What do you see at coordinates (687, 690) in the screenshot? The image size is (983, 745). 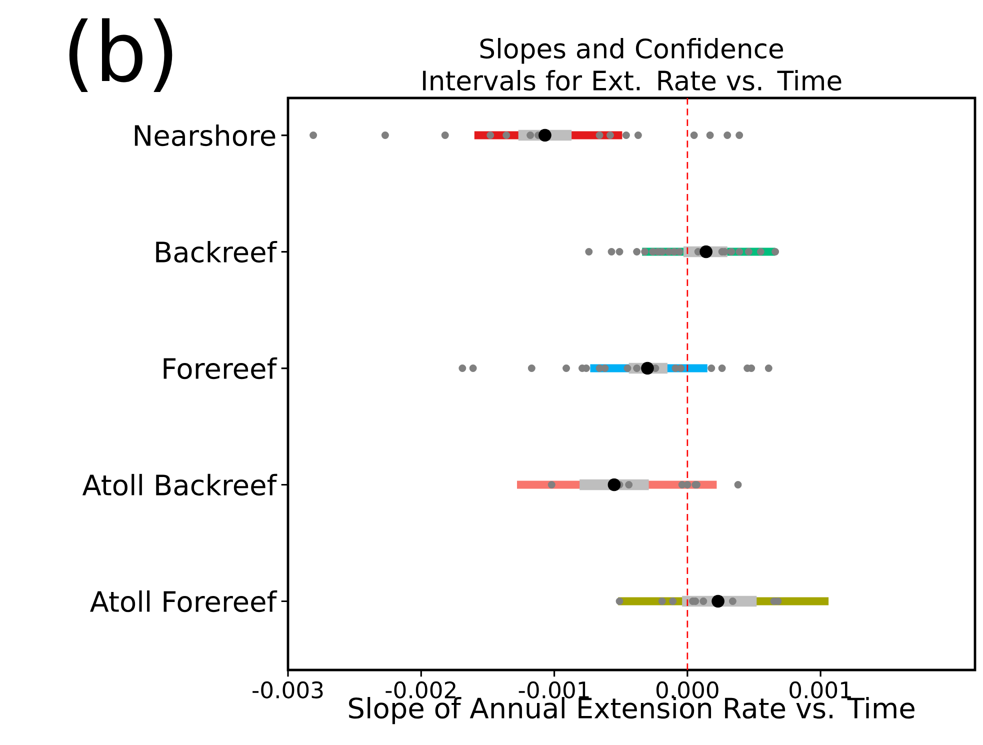 I see `x-tick-label: 0.000` at bounding box center [687, 690].